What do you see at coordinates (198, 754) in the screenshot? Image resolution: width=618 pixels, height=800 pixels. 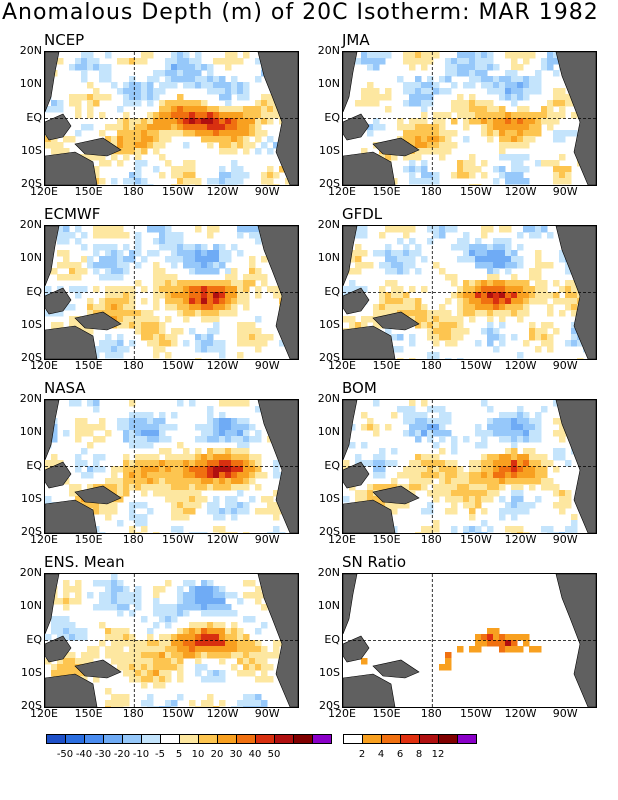 I see `colorbar-tick-label: 10` at bounding box center [198, 754].